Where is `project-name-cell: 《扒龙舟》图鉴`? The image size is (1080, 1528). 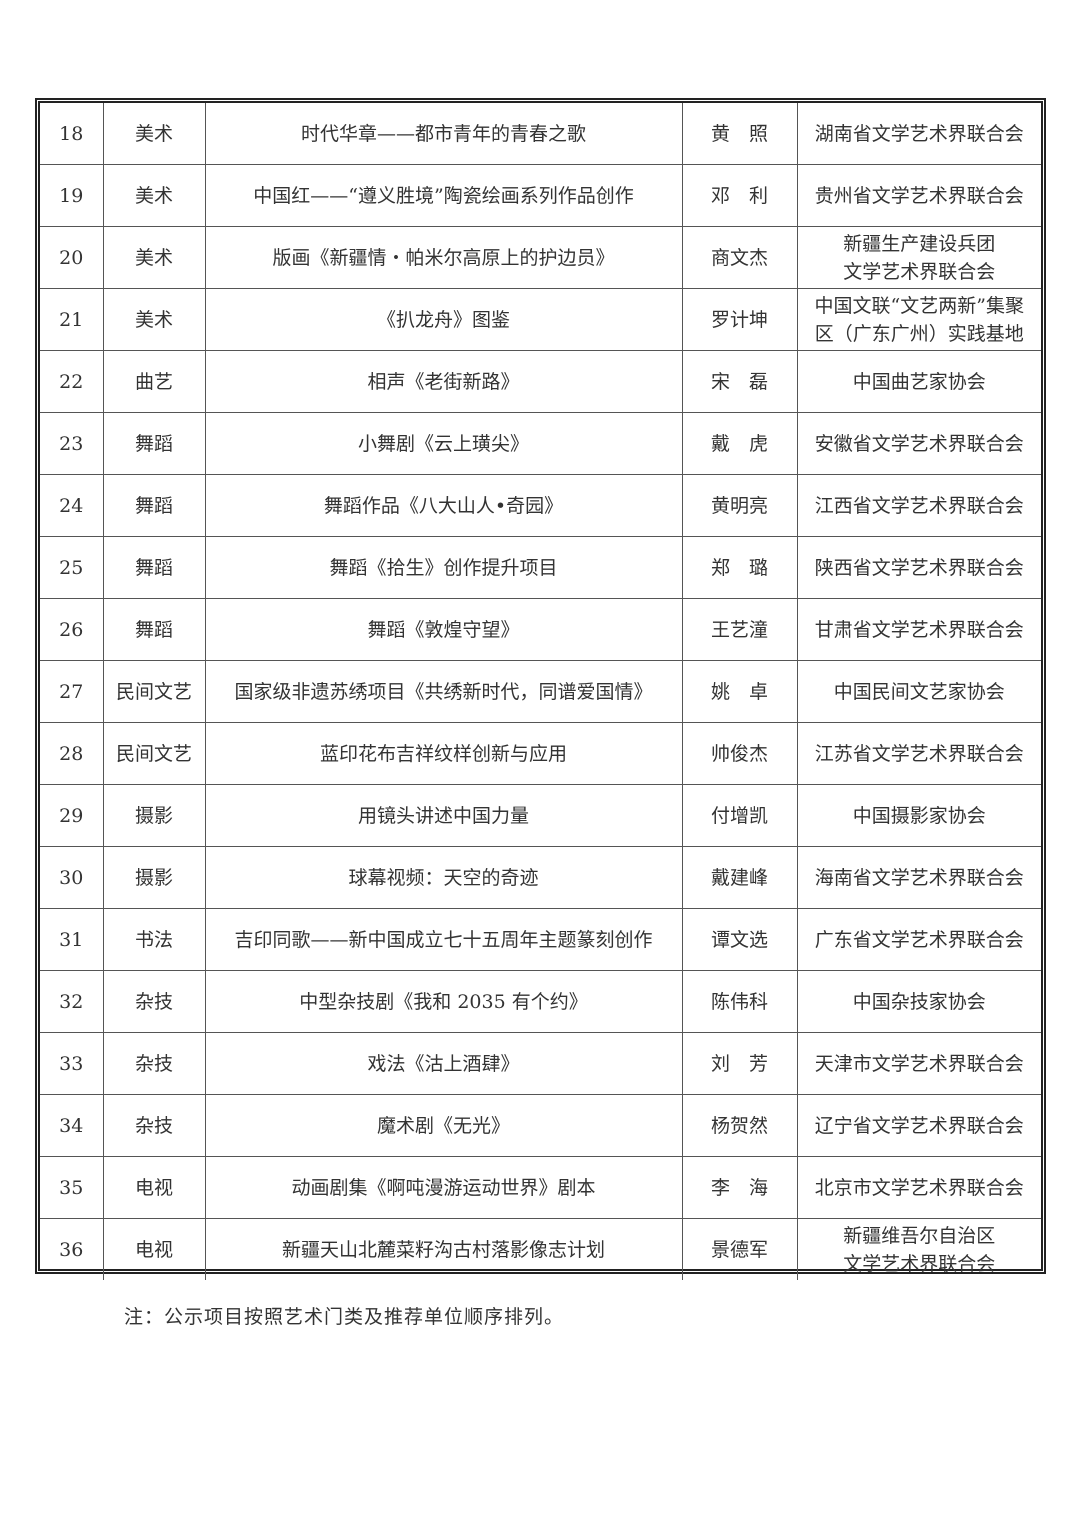 project-name-cell: 《扒龙舟》图鉴 is located at coordinates (443, 319).